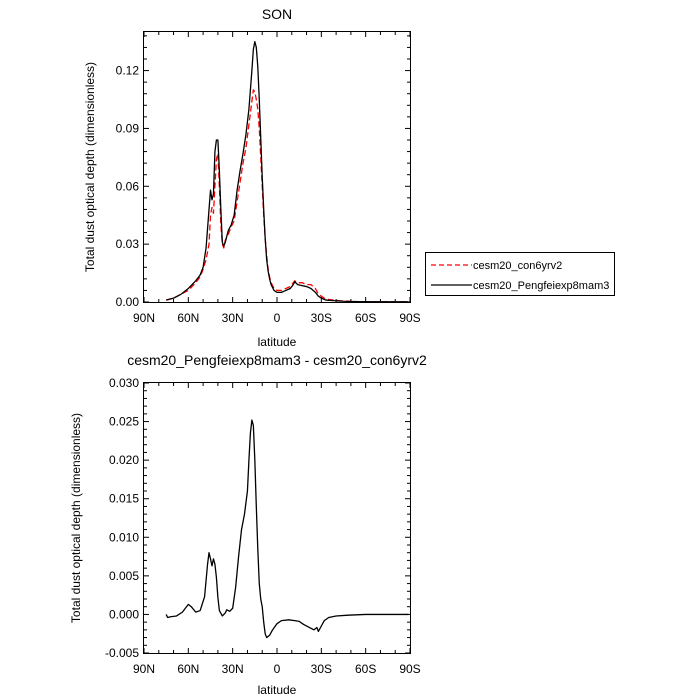 This screenshot has height=700, width=700. Describe the element at coordinates (76, 518) in the screenshot. I see `bottom-y-axis-label: Total dust optical depth (dimensionless)` at that location.